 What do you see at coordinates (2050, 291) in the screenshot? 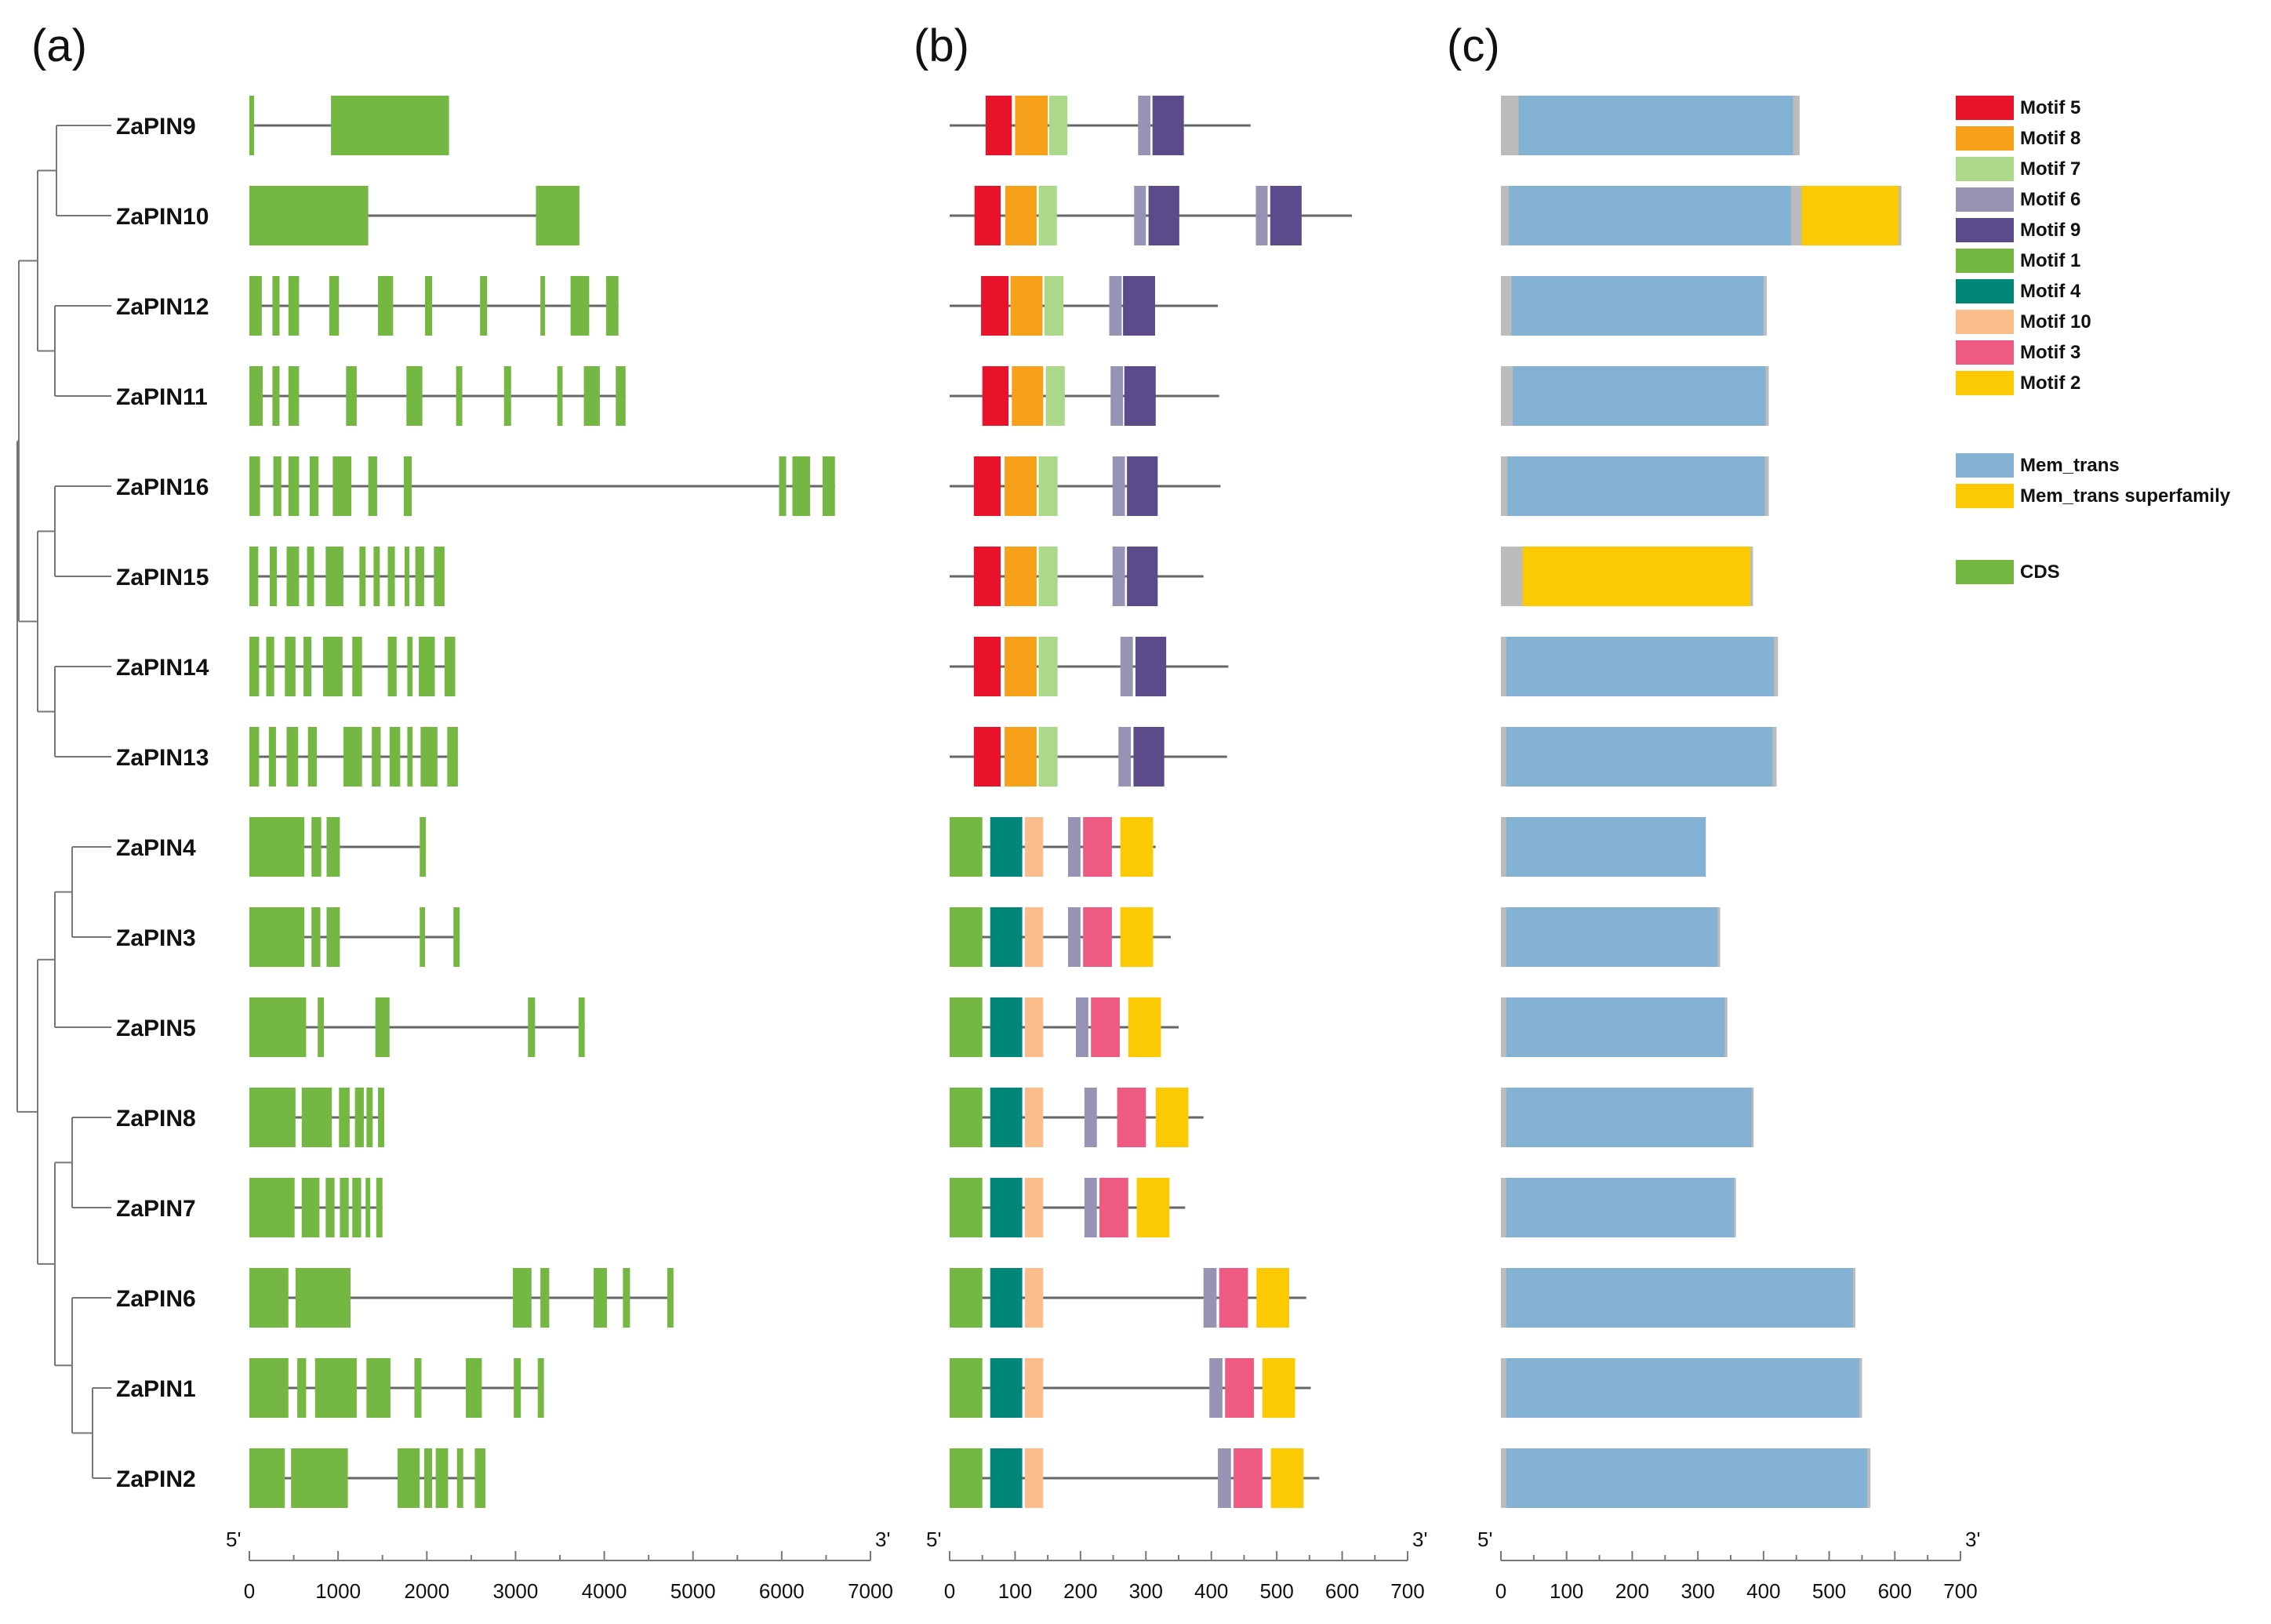
I see `legend-label-motif4: Motif 4` at bounding box center [2050, 291].